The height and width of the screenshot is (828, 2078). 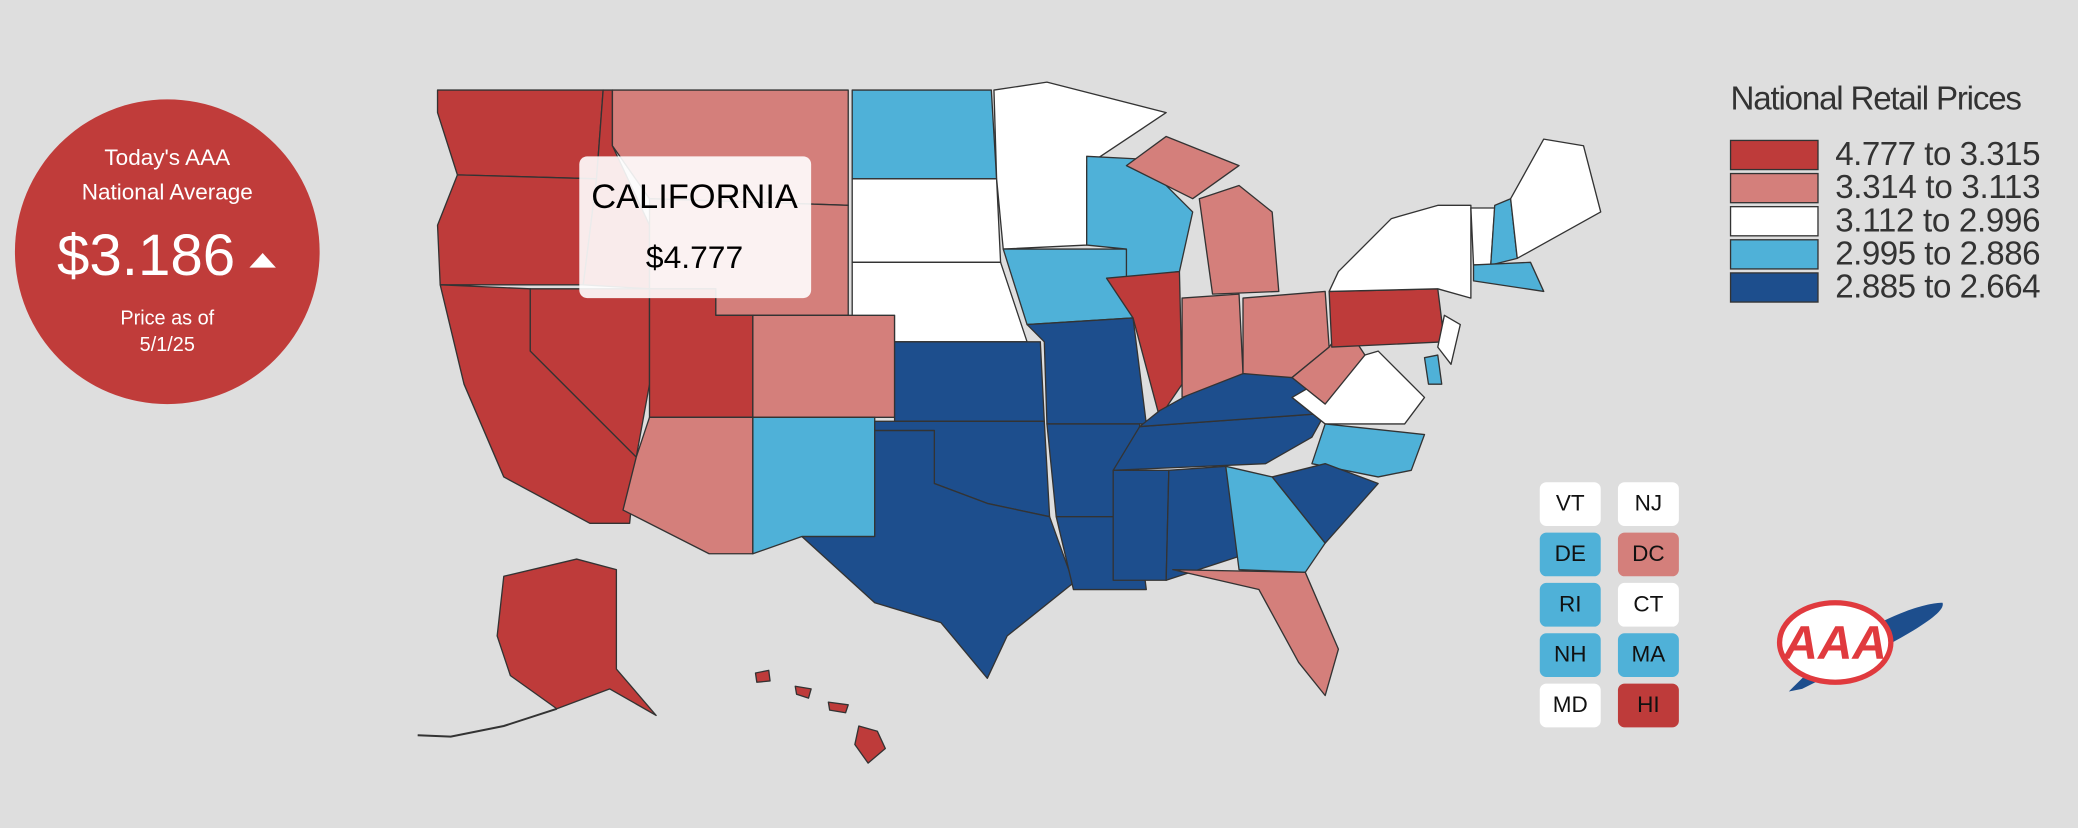 I want to click on state-box-label: HI, so click(x=1648, y=704).